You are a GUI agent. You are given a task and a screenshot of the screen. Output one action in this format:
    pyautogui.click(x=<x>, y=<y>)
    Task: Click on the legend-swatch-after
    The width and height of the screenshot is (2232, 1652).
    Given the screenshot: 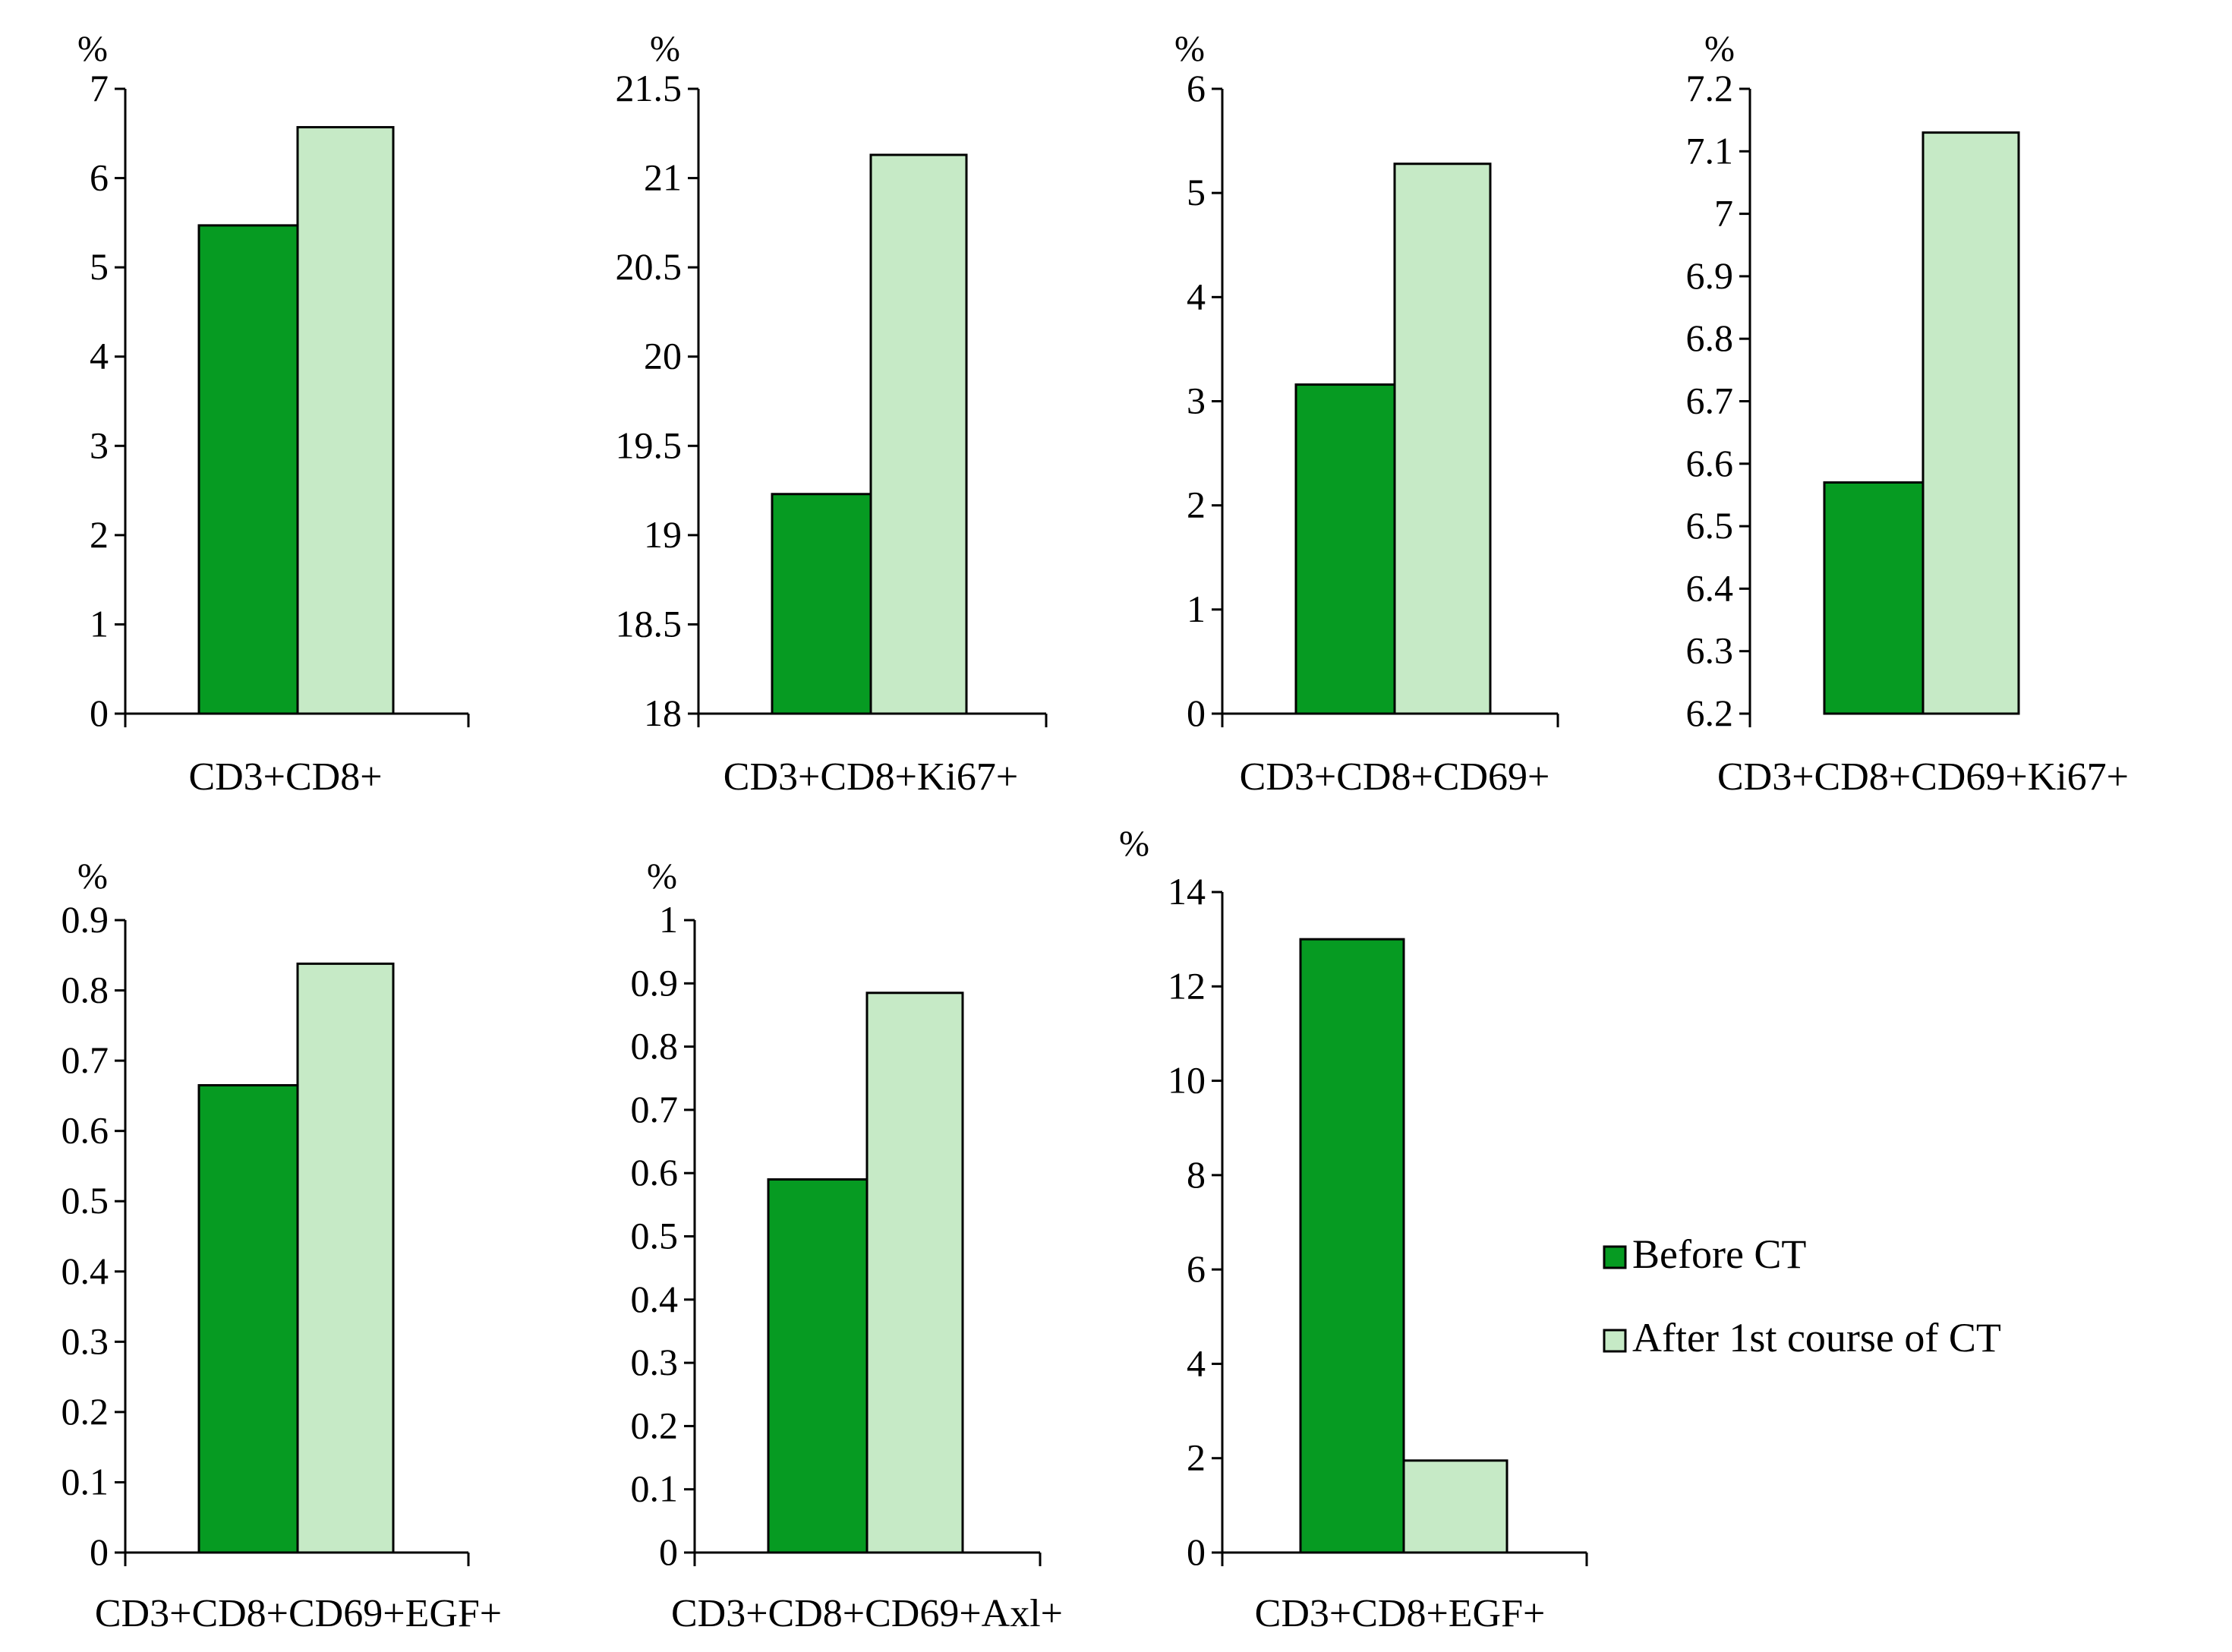 What is the action you would take?
    pyautogui.click(x=1615, y=1341)
    